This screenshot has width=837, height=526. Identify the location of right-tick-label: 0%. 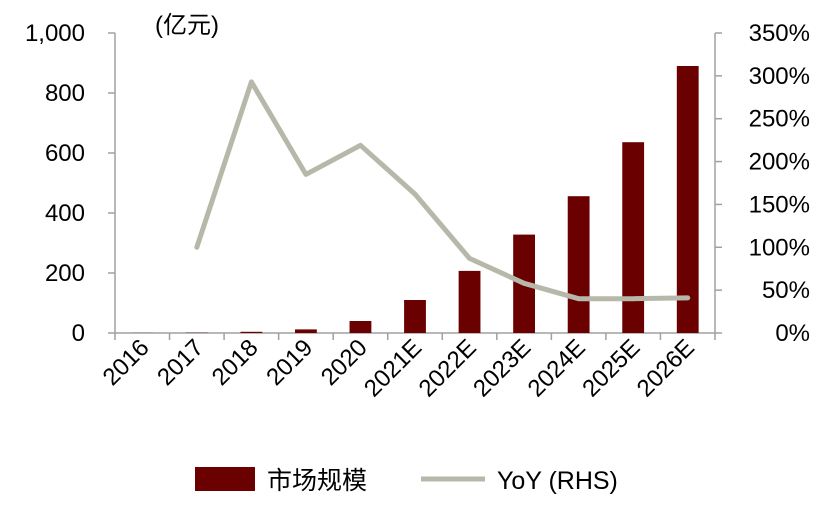
(792, 333).